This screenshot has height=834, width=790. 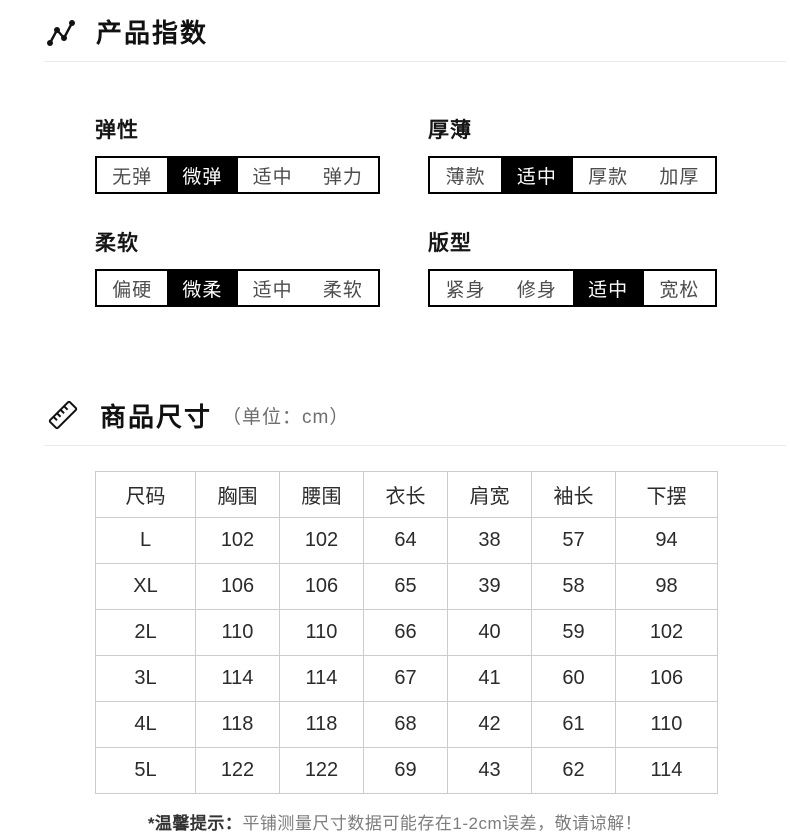 What do you see at coordinates (152, 33) in the screenshot?
I see `product-index-title: 产品指数` at bounding box center [152, 33].